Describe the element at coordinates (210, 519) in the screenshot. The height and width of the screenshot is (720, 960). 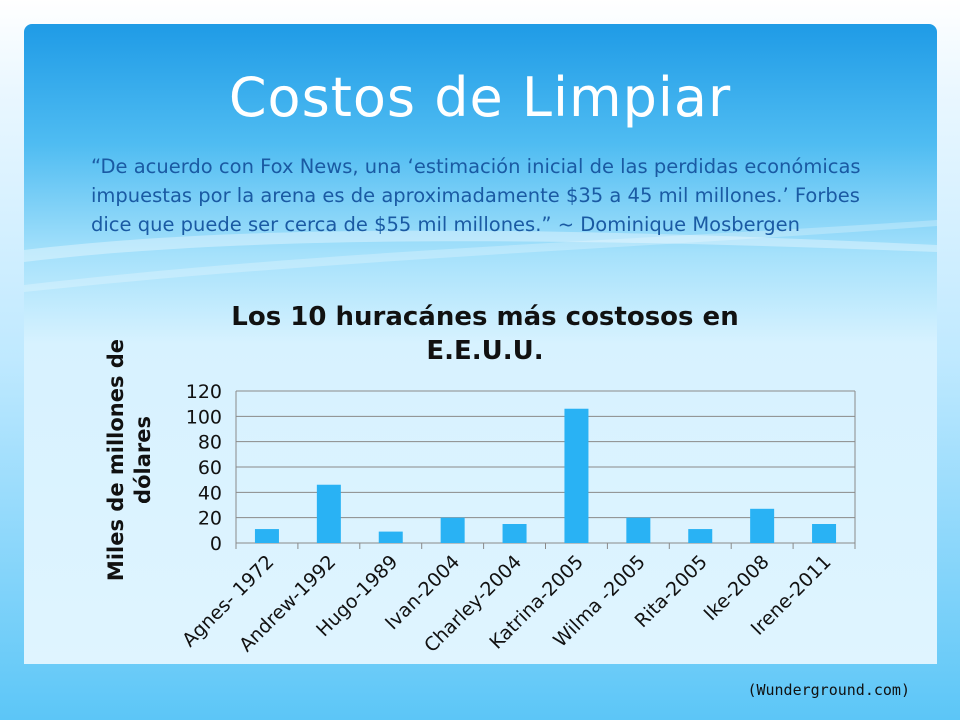
I see `y-tick-label: 20` at that location.